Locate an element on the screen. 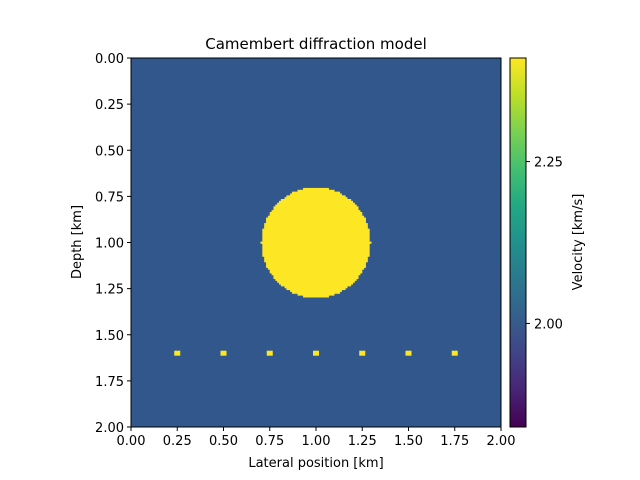 Image resolution: width=640 pixels, height=480 pixels. colorbar-tick-label: 2.25 is located at coordinates (548, 163).